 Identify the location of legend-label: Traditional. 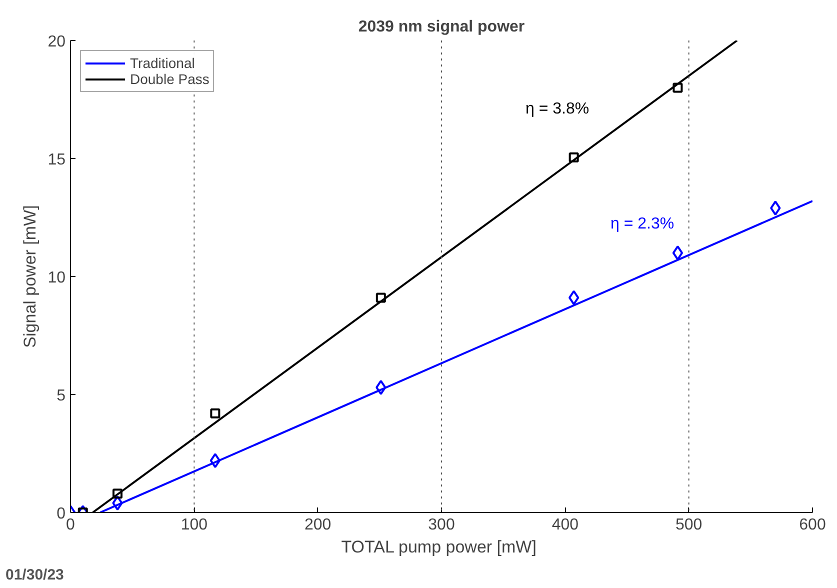
(162, 63).